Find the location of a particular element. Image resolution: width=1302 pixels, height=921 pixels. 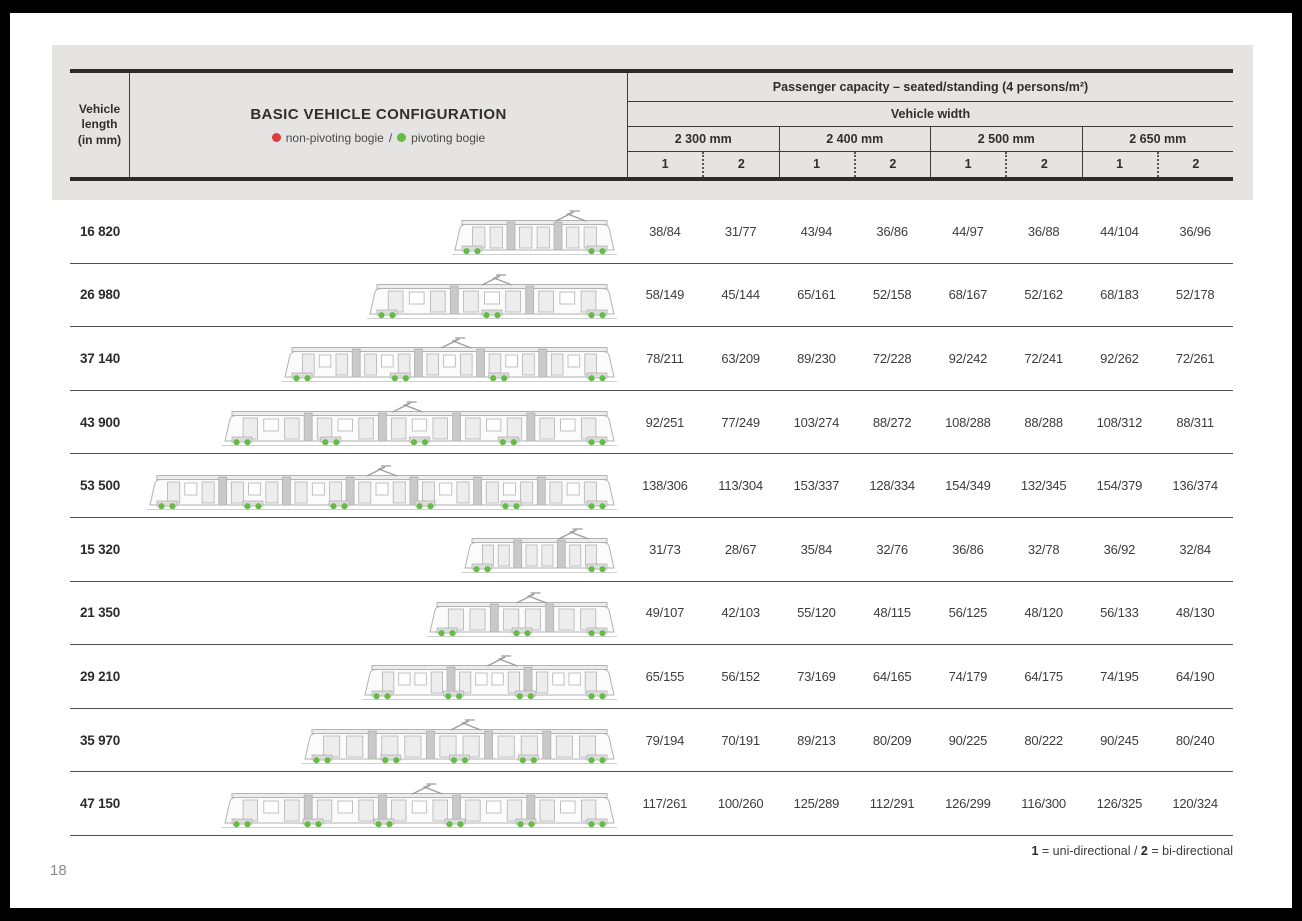

capacity-value-cell: 100/260 is located at coordinates (740, 804).